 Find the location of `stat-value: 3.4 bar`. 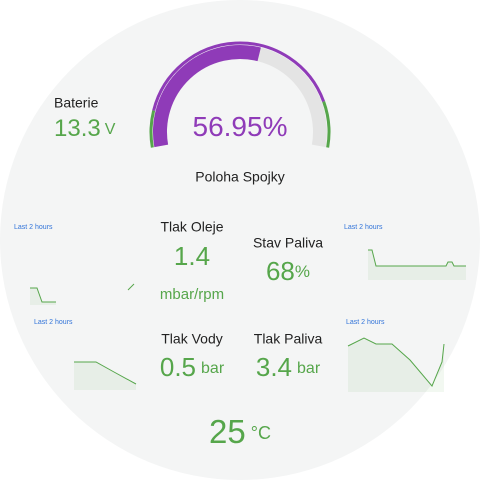

stat-value: 3.4 bar is located at coordinates (288, 367).